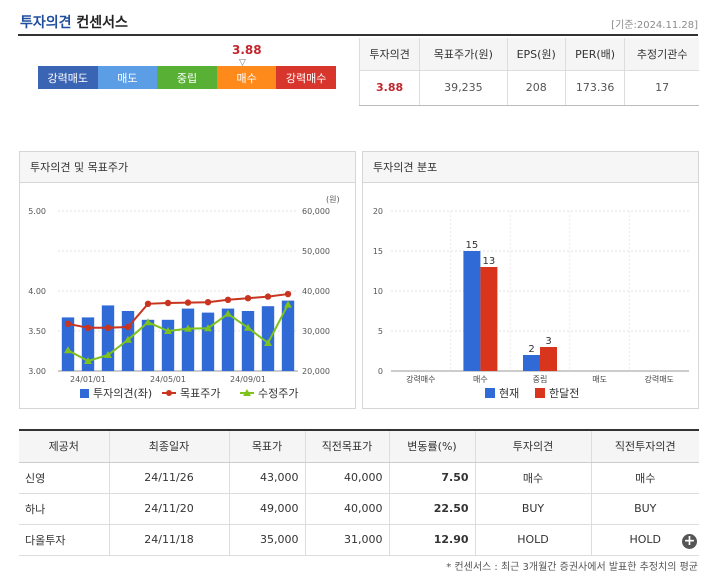 The image size is (706, 584). What do you see at coordinates (168, 540) in the screenshot?
I see `last-date: 24/11/18` at bounding box center [168, 540].